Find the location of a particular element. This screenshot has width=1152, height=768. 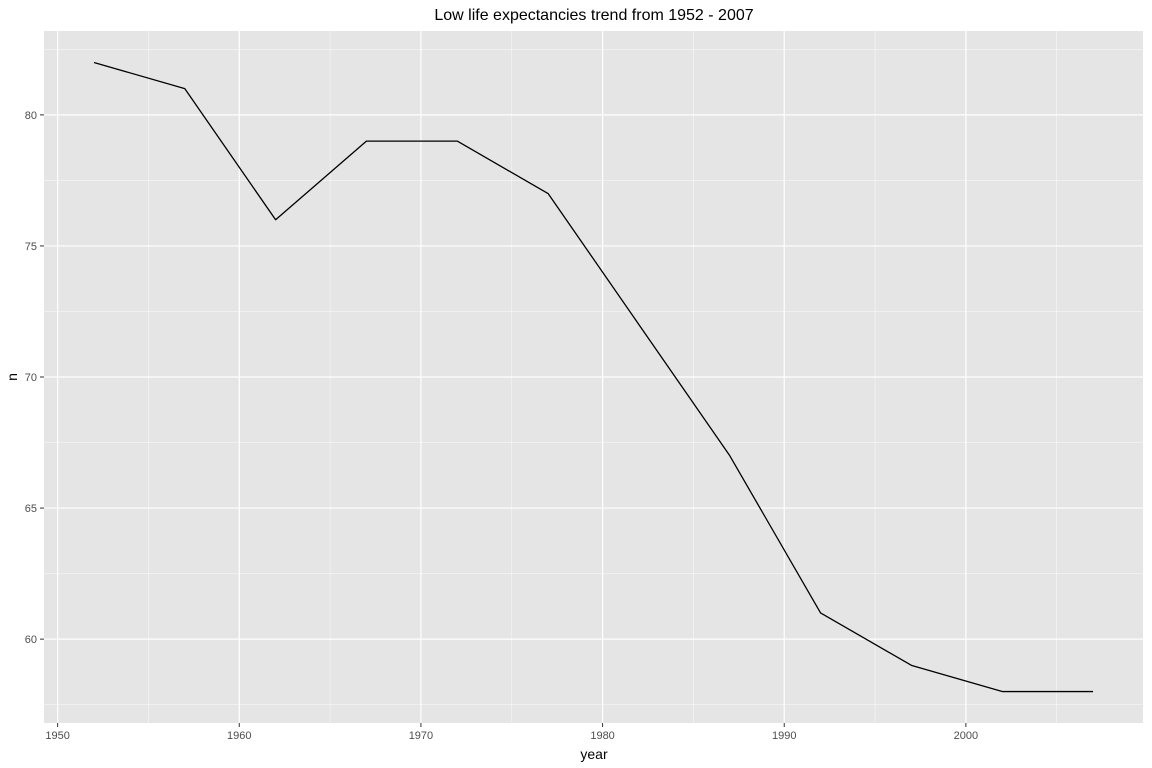

y-tick-label: 65 is located at coordinates (31, 509).